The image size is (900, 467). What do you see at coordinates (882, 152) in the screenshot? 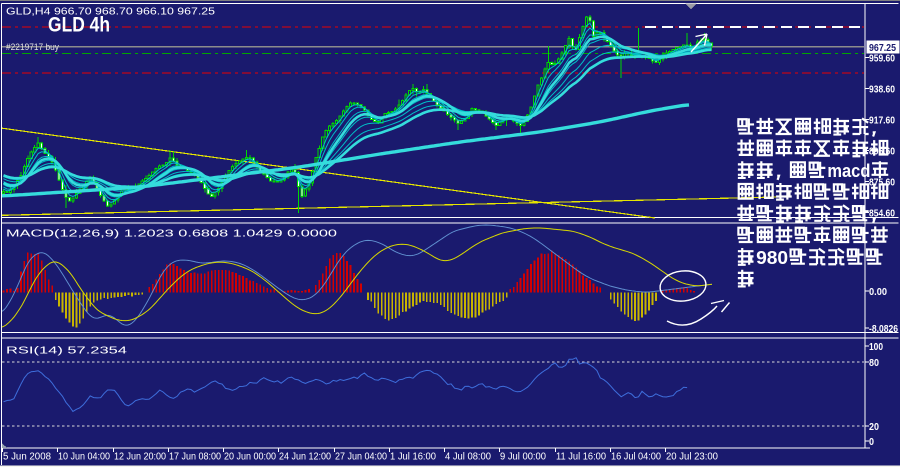
I see `svg-text: 896.60` at bounding box center [882, 152].